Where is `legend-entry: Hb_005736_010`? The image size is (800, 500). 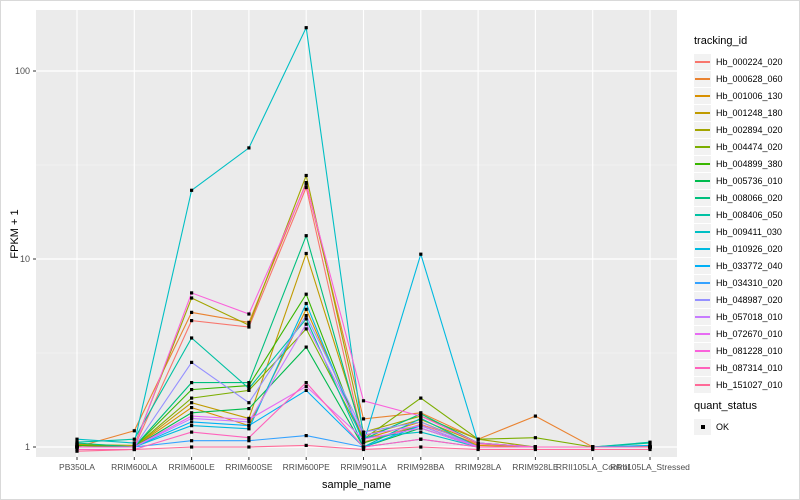
legend-entry: Hb_005736_010 is located at coordinates (738, 180).